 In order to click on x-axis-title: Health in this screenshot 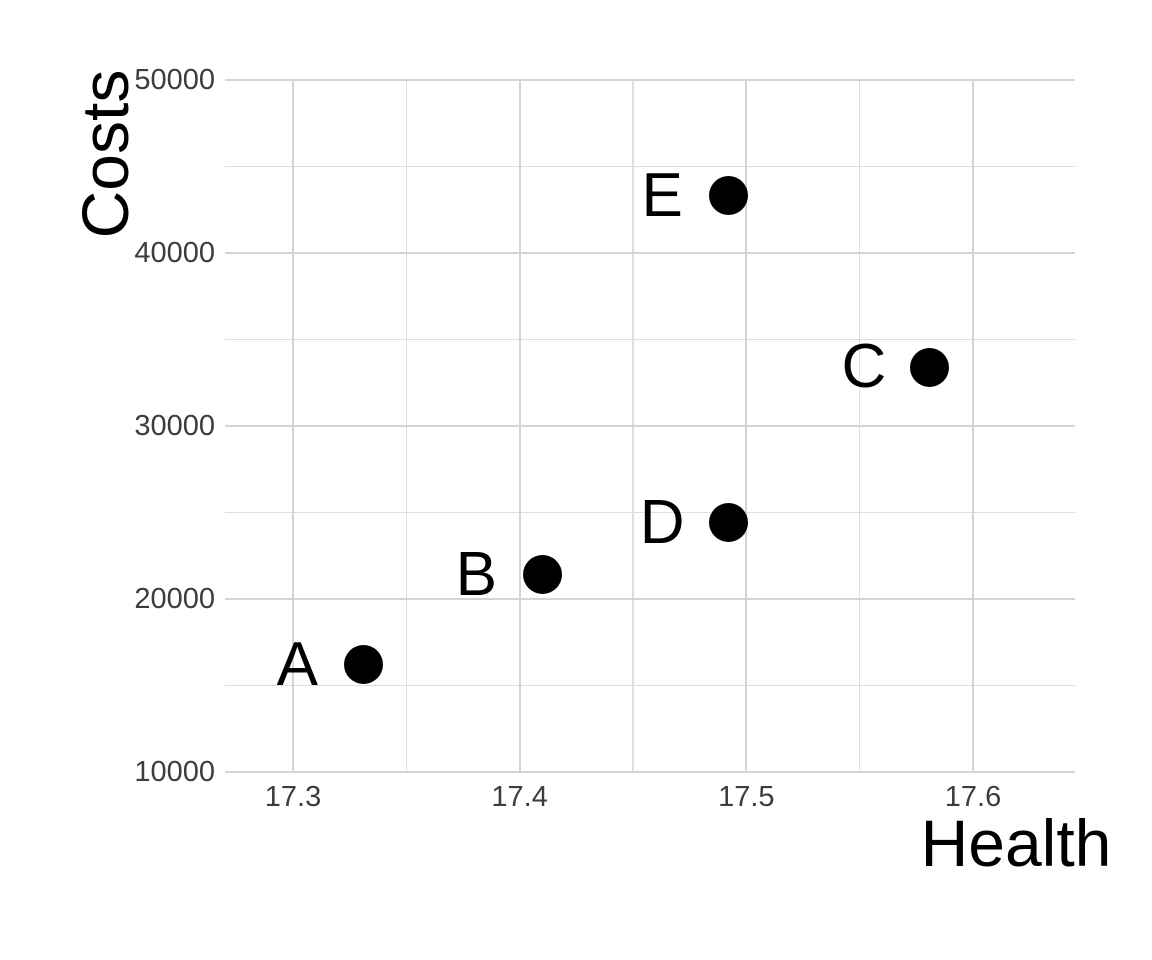, I will do `click(1016, 843)`.